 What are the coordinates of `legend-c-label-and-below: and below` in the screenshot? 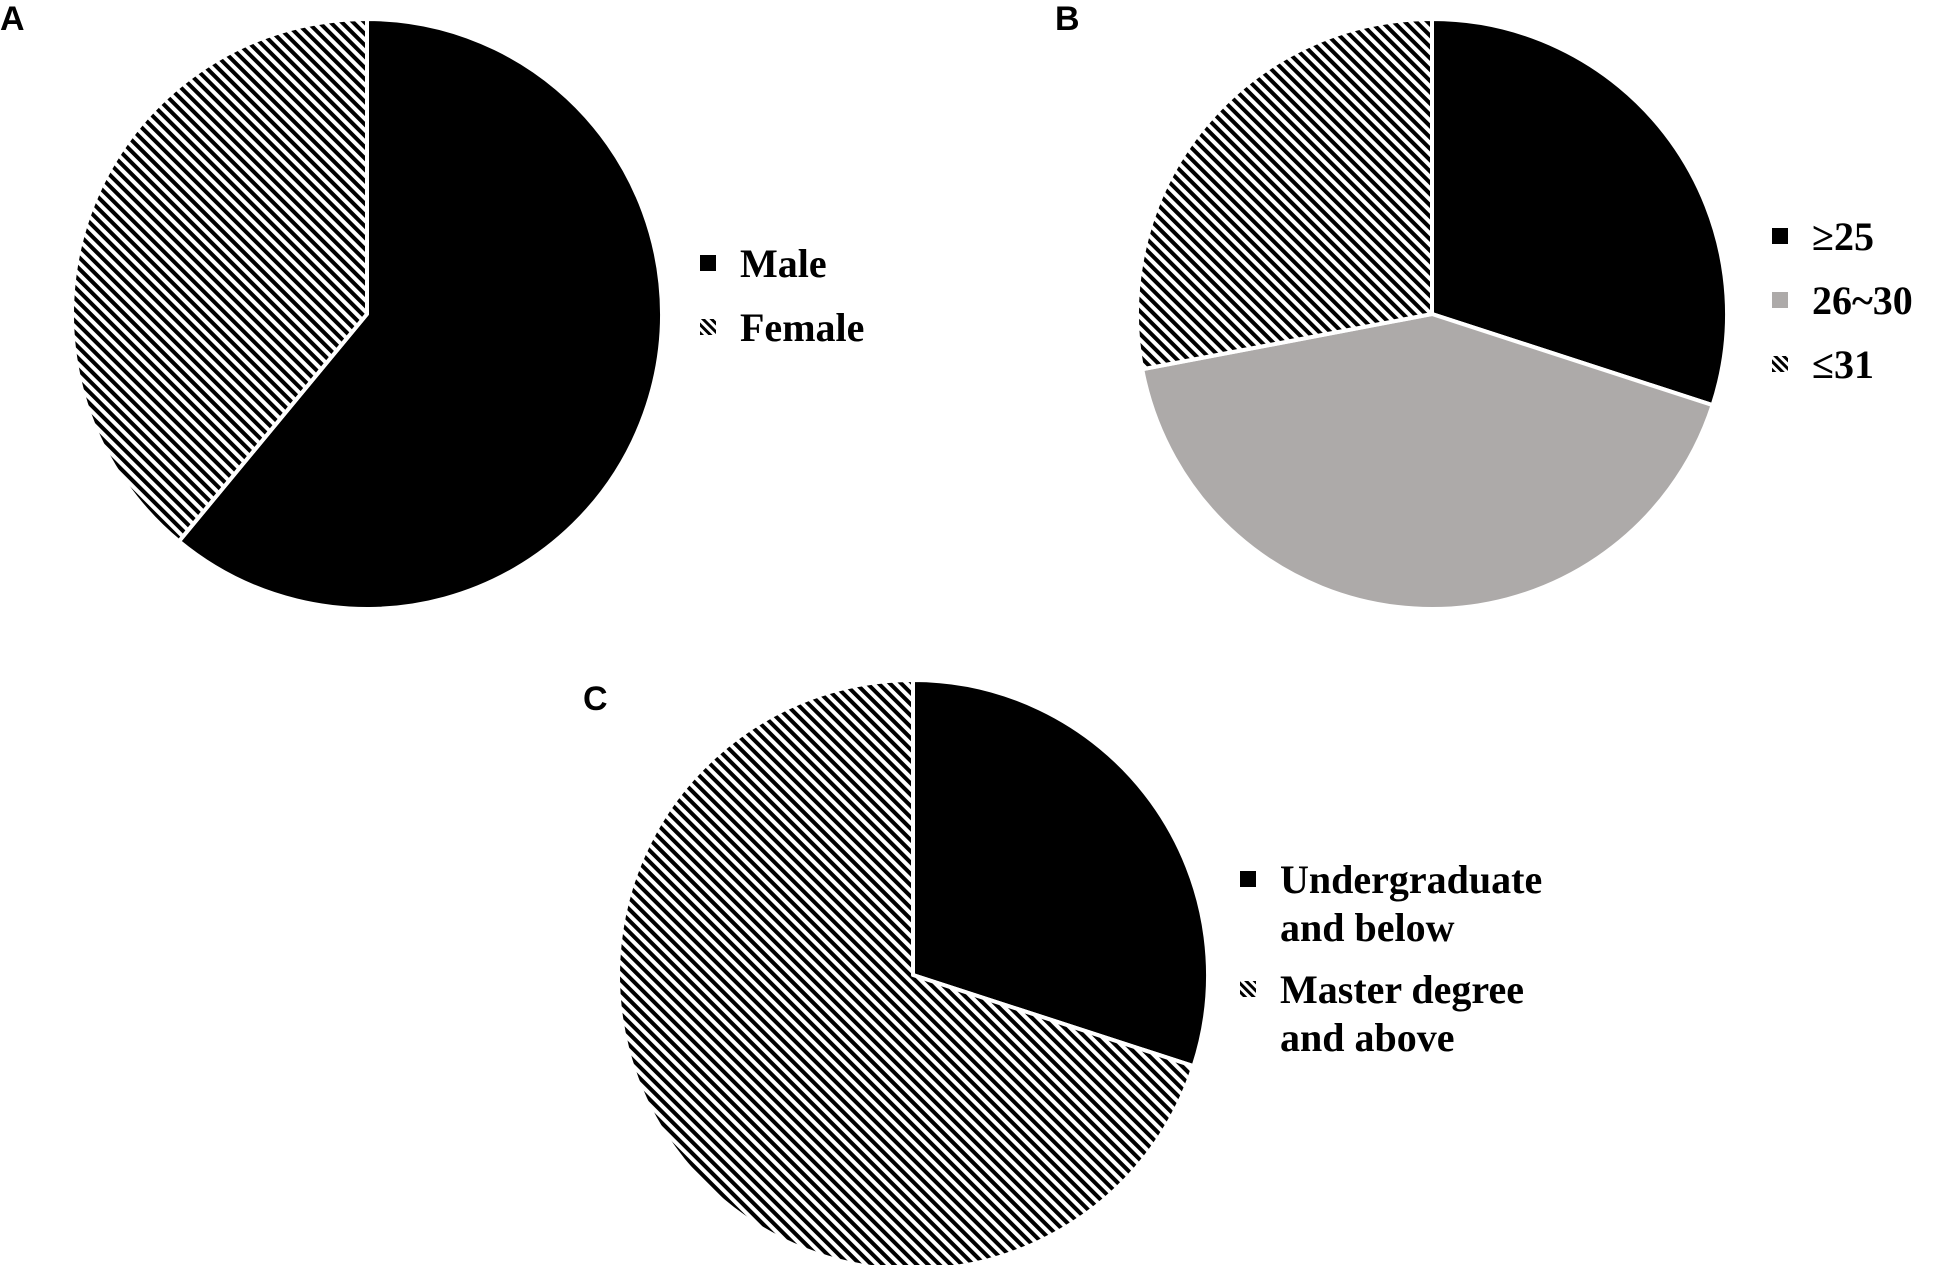 It's located at (1367, 927).